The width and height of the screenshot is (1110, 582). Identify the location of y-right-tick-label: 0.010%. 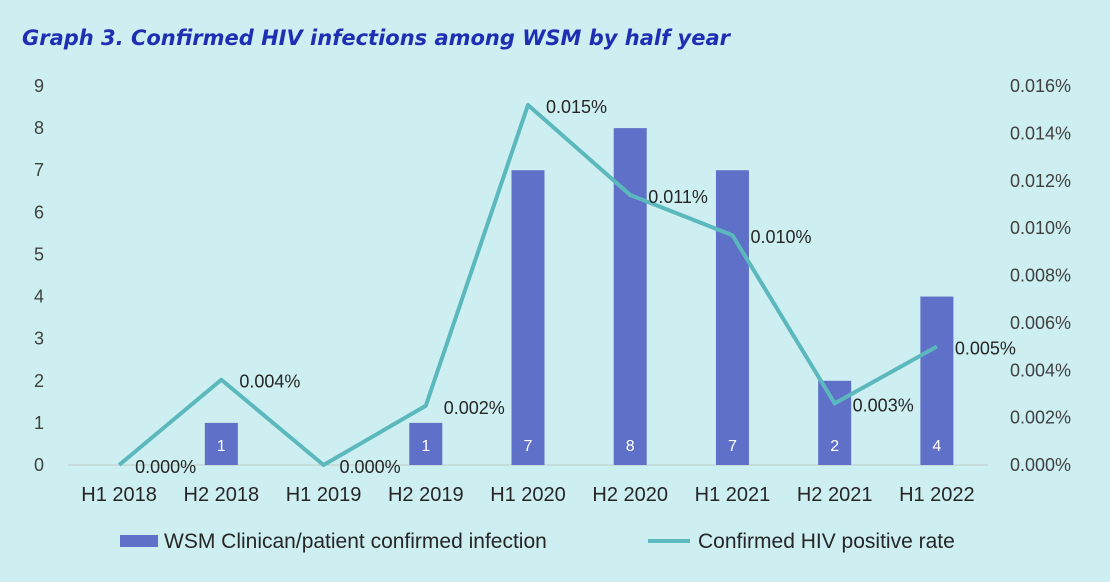
(1040, 228).